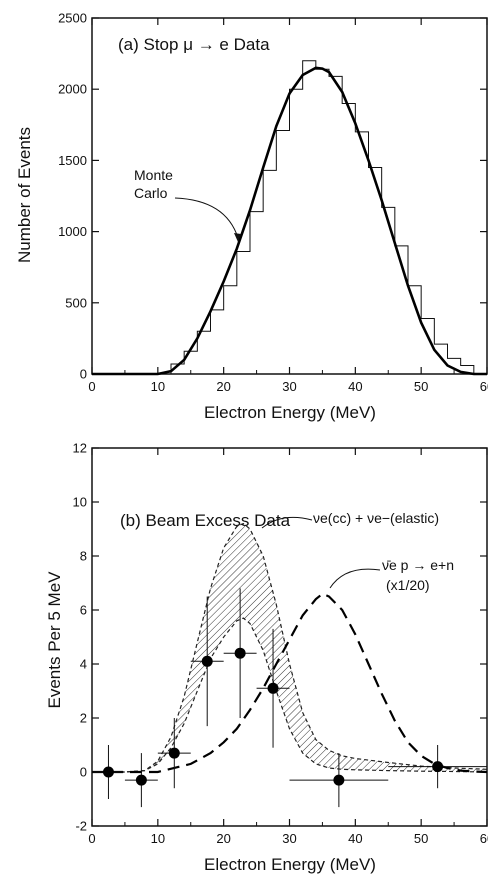  I want to click on y-tick-label-a: 1000, so click(72, 231).